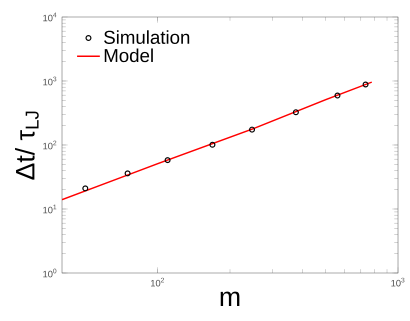 The image size is (410, 321). What do you see at coordinates (230, 299) in the screenshot?
I see `x-axis-title: m` at bounding box center [230, 299].